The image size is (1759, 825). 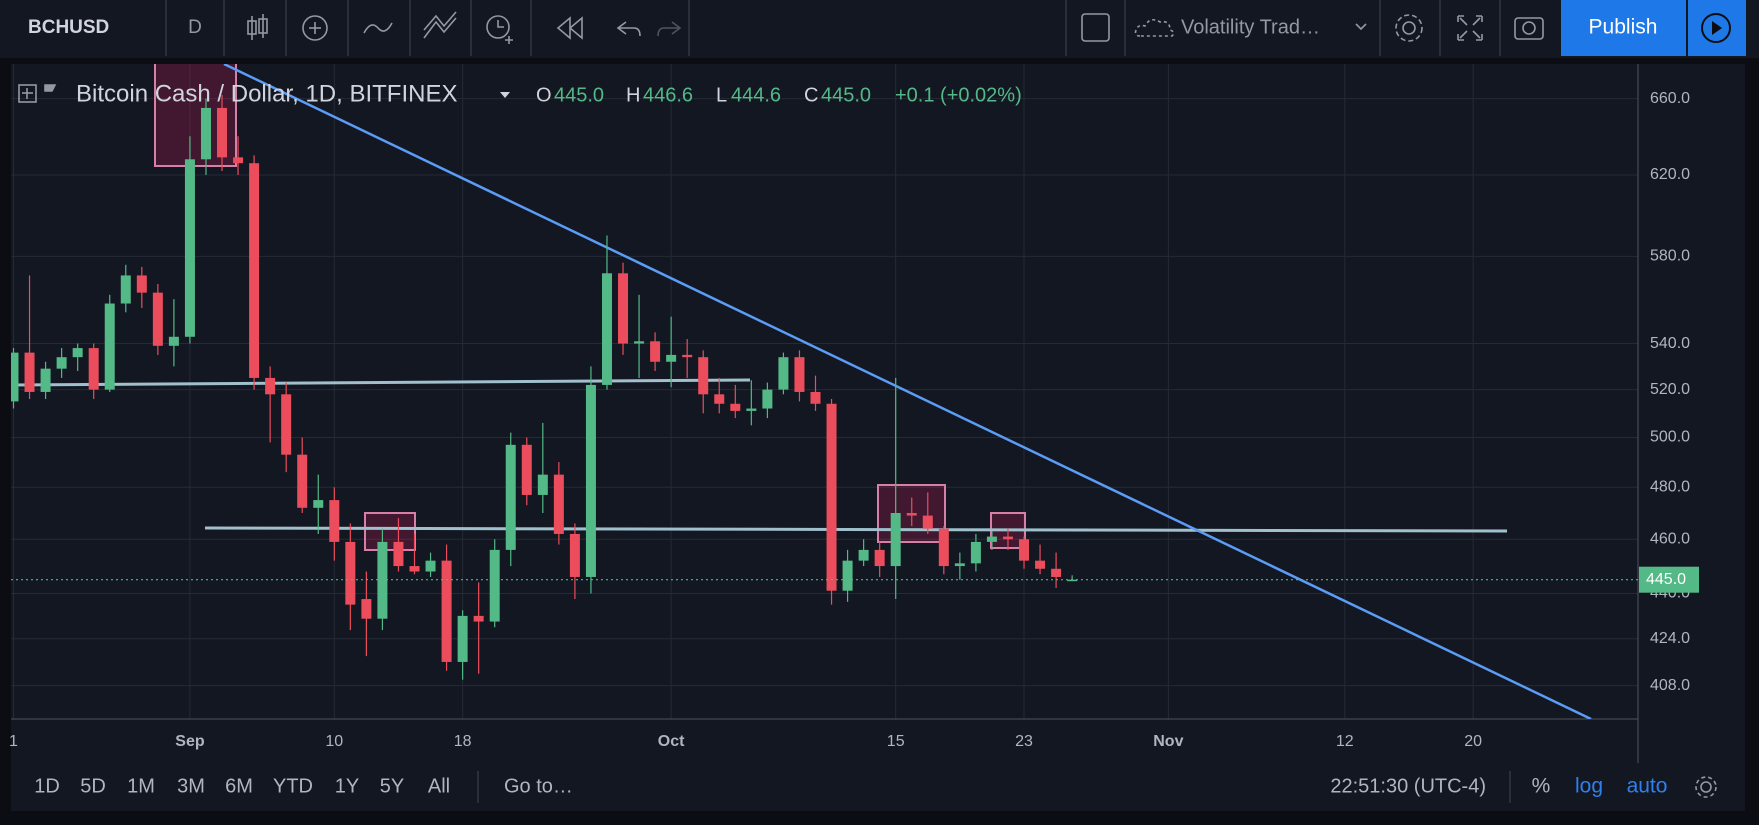 What do you see at coordinates (628, 29) in the screenshot?
I see `undo-icon` at bounding box center [628, 29].